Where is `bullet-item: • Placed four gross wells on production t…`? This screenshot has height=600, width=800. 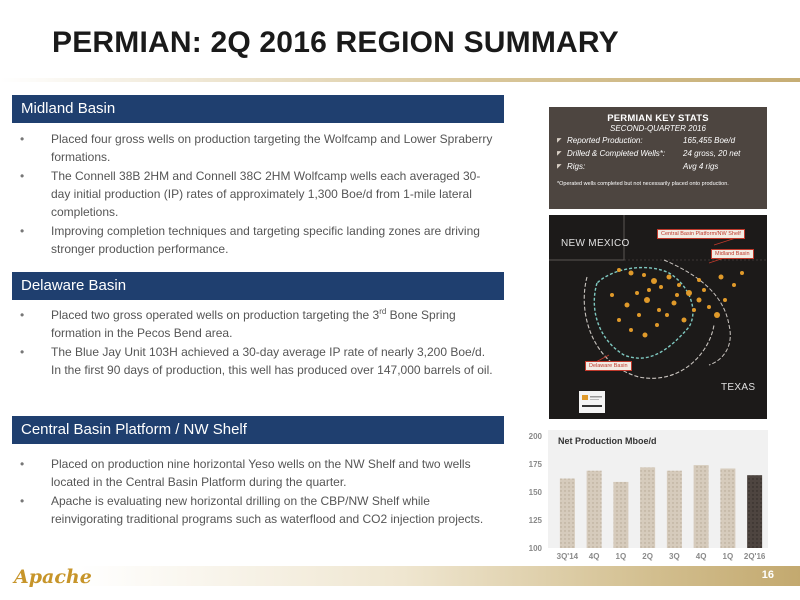
bullet-item: • Placed four gross wells on production t… is located at coordinates (256, 148).